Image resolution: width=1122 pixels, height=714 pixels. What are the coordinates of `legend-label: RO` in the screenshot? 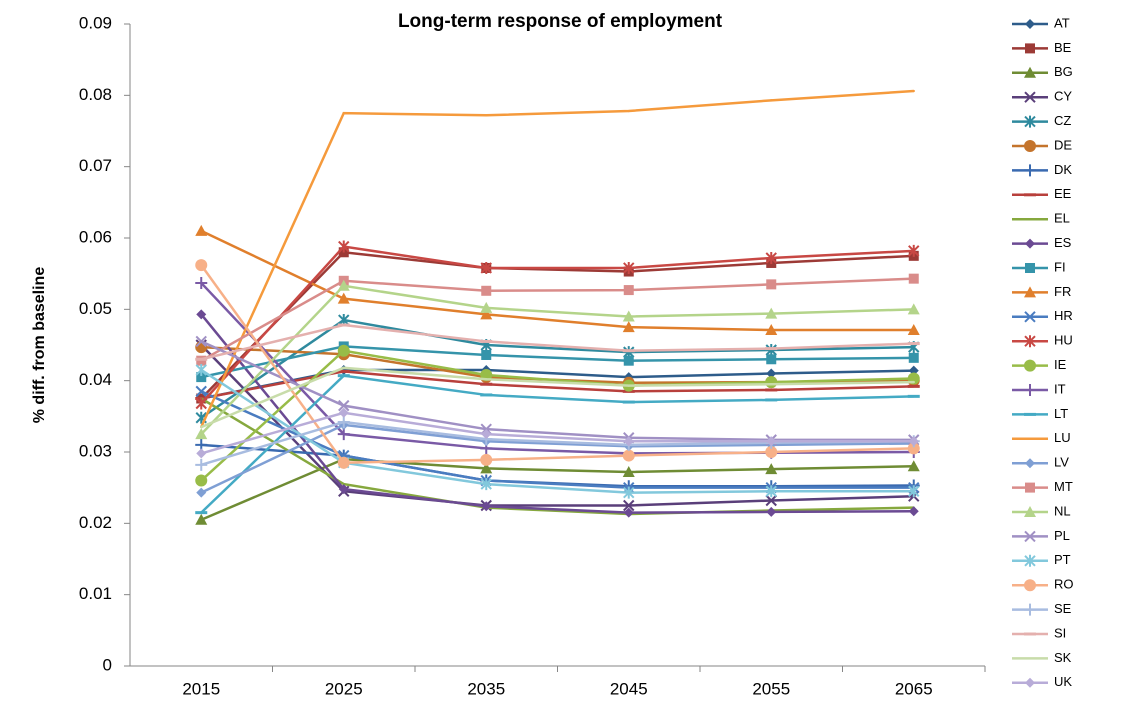 It's located at (1064, 584).